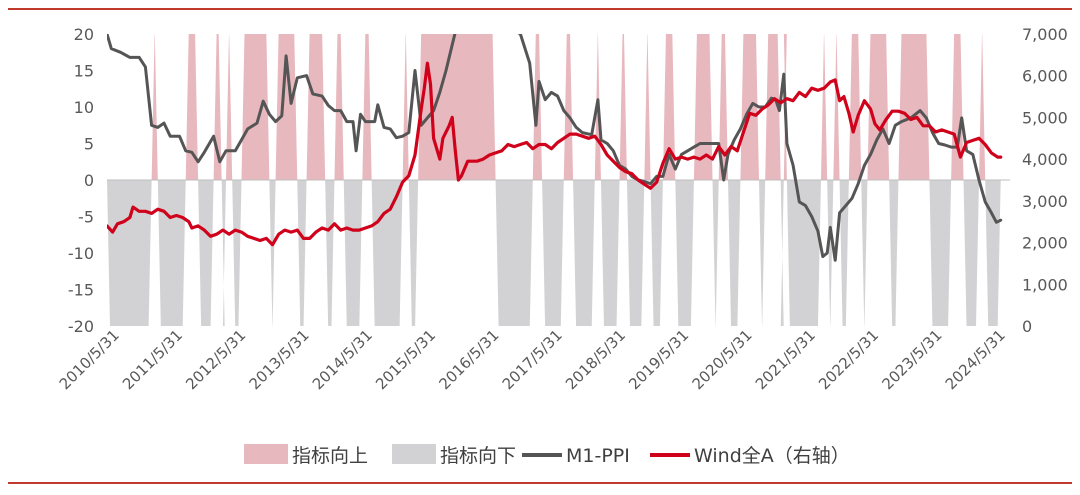  Describe the element at coordinates (468, 359) in the screenshot. I see `x-tick-label-6: 2016/5/31` at that location.